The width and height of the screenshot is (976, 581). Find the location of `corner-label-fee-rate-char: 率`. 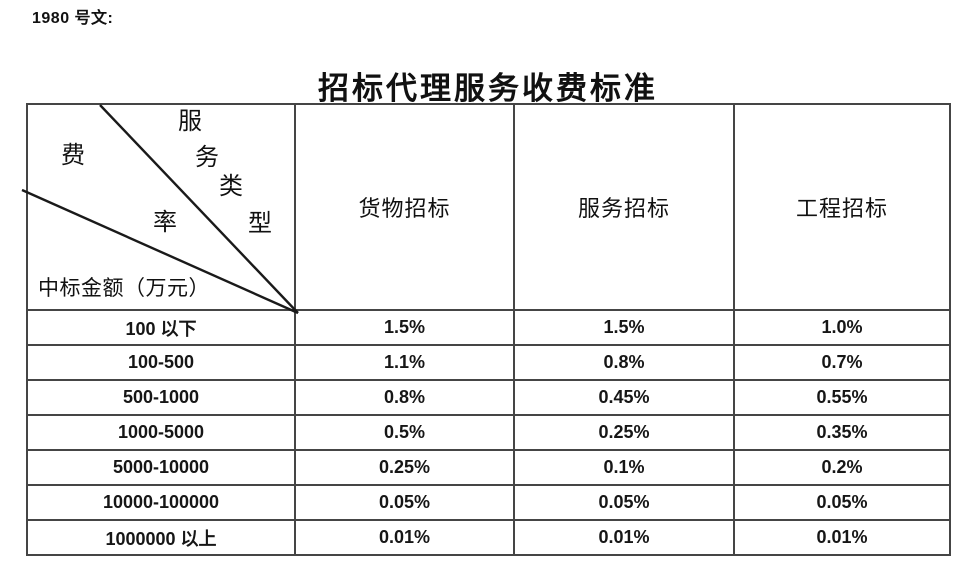

corner-label-fee-rate-char: 率 is located at coordinates (165, 223).